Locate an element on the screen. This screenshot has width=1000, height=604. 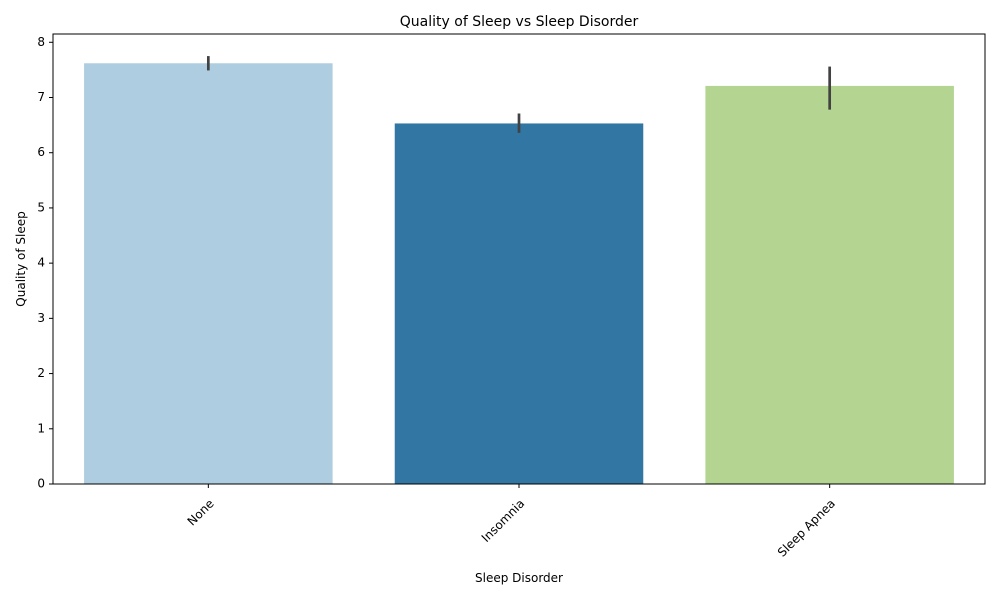
y-tick-label: 4 is located at coordinates (41, 263).